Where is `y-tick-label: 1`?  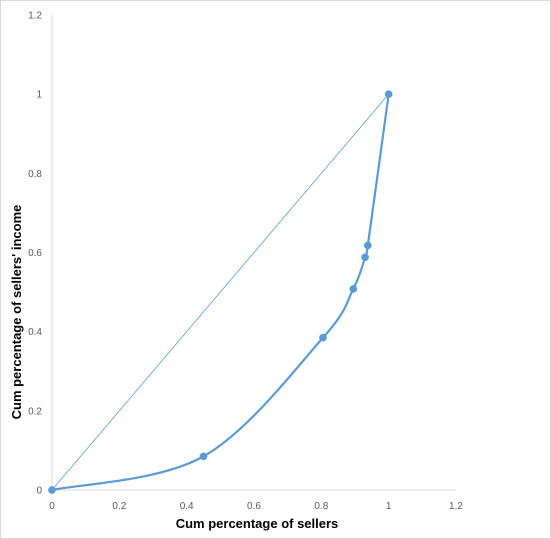
y-tick-label: 1 is located at coordinates (39, 95).